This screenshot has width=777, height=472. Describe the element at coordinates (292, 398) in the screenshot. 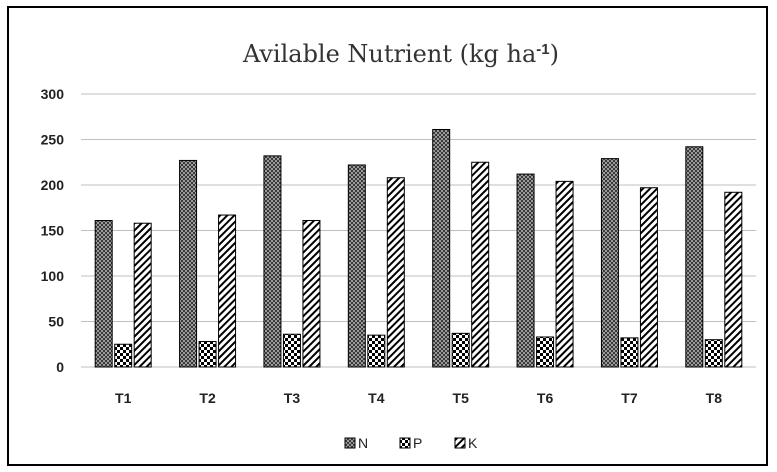

I see `x-tick-label: T3` at that location.